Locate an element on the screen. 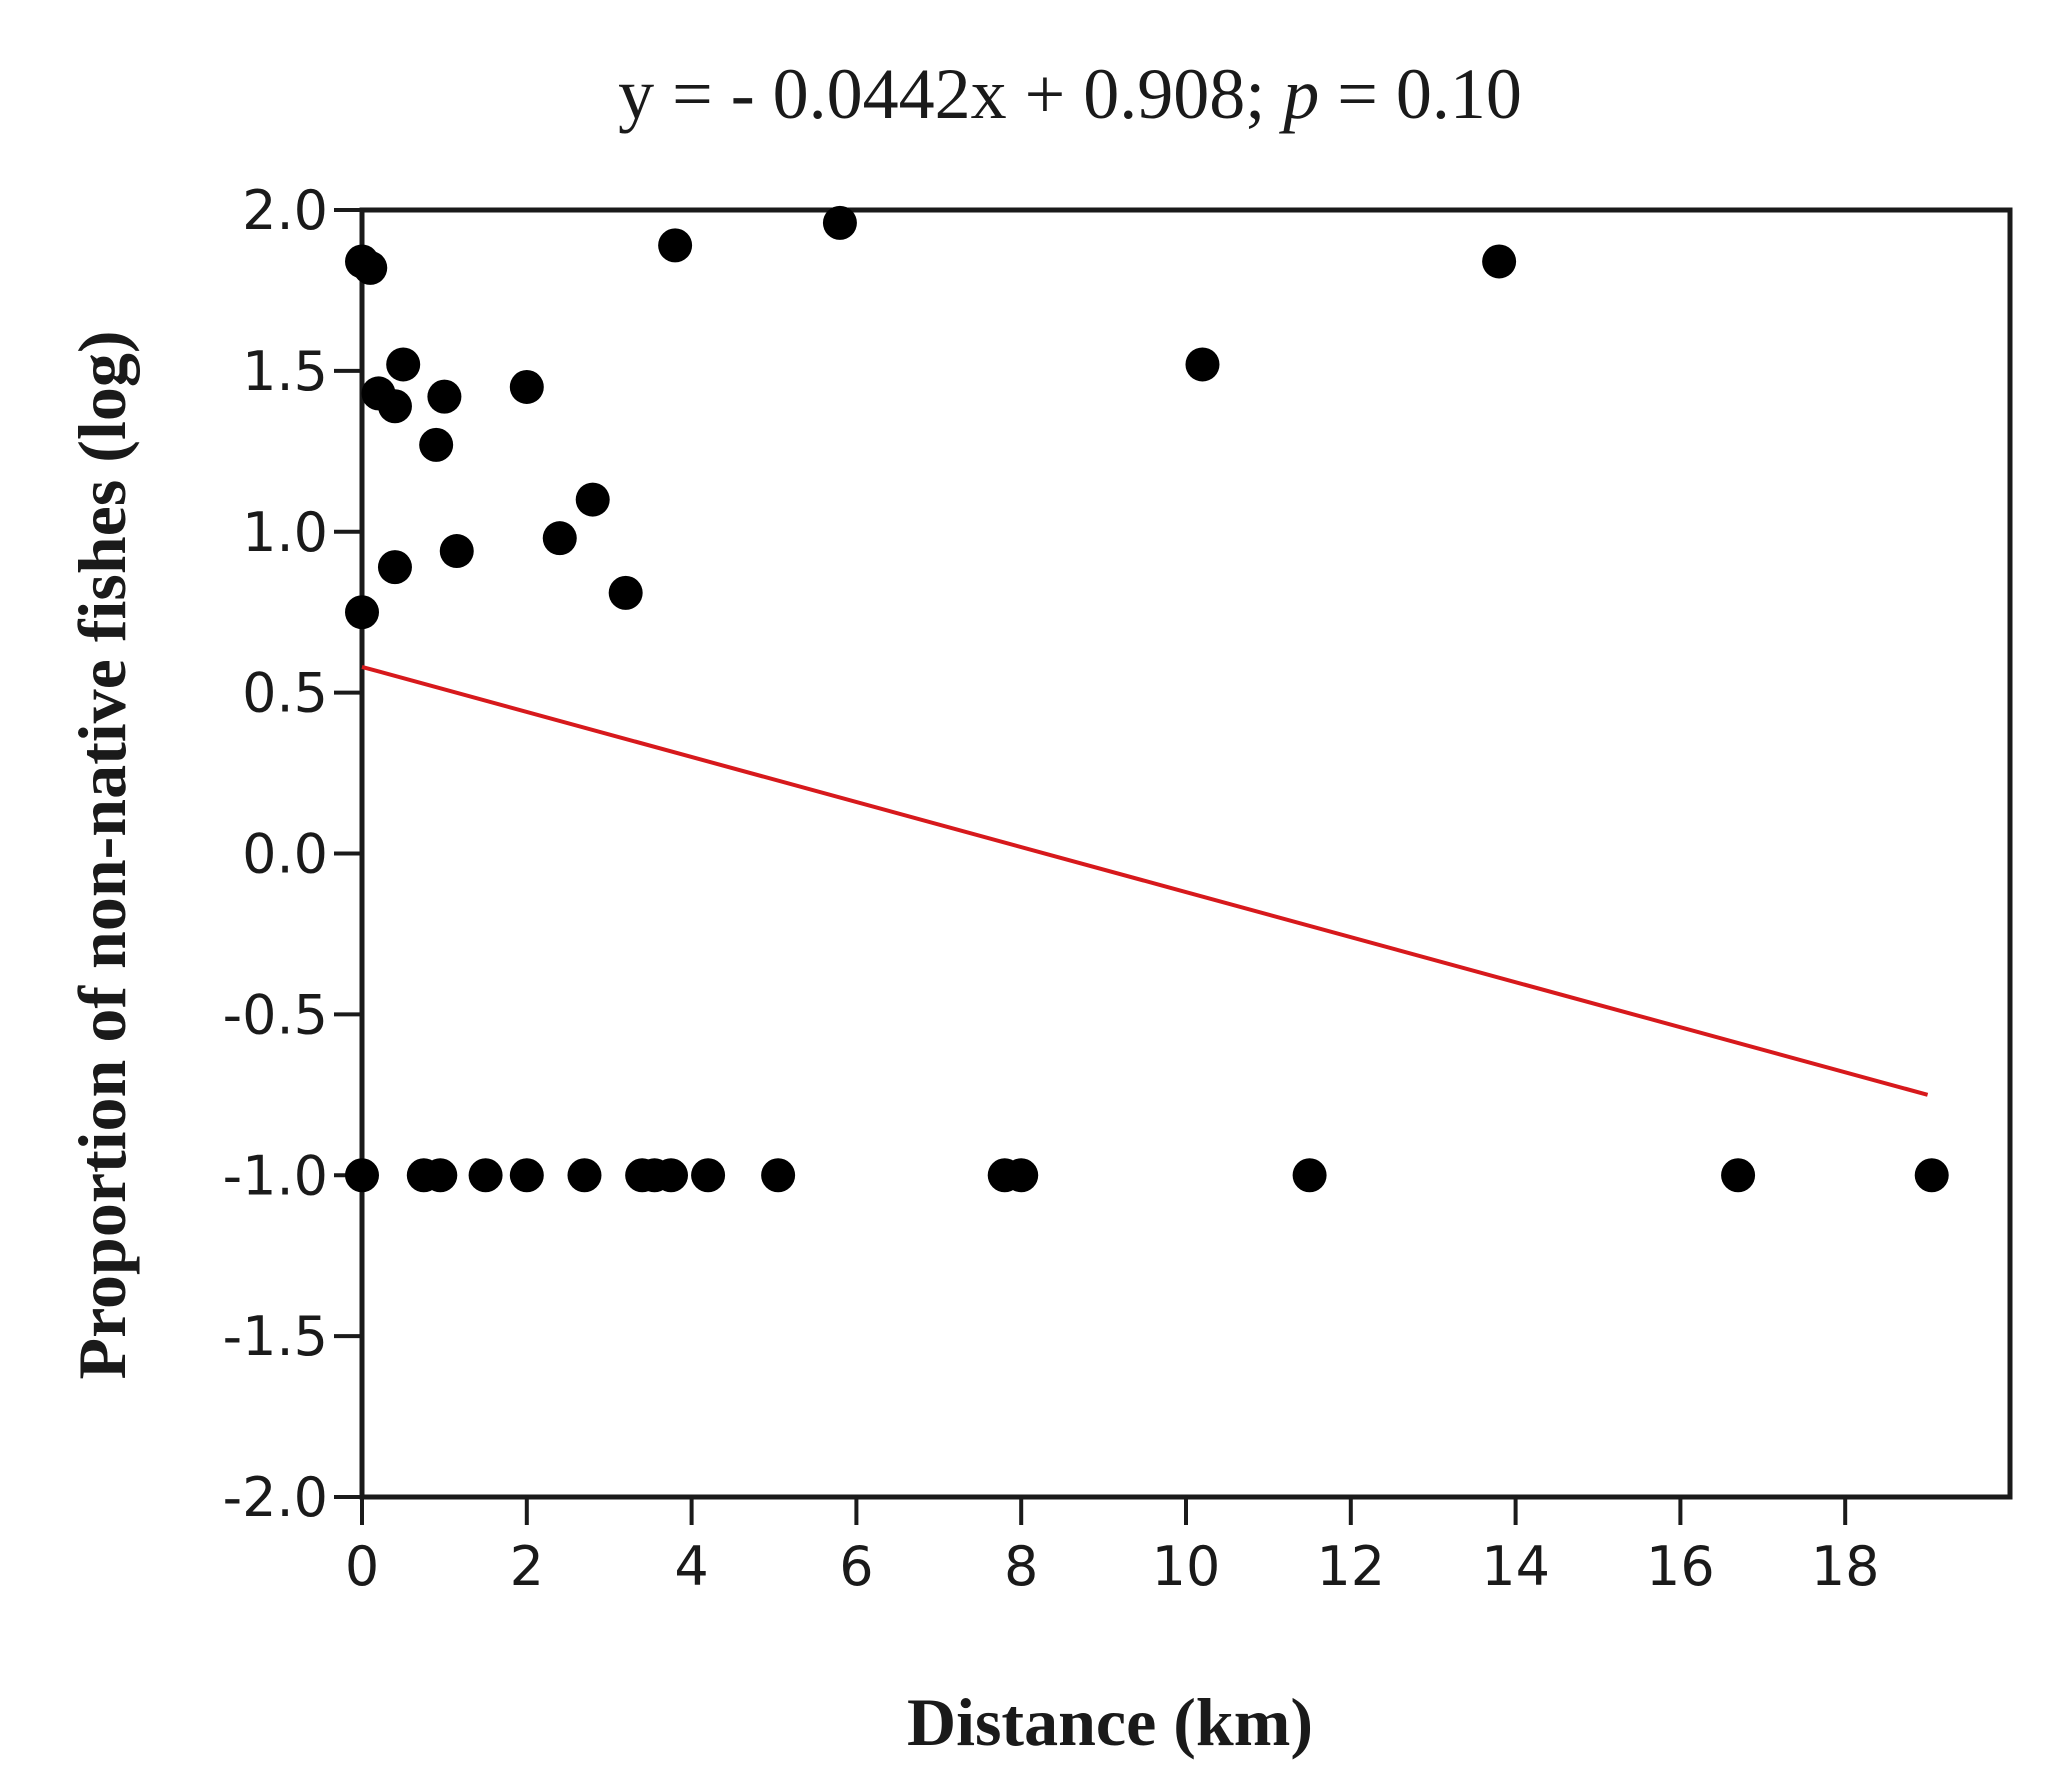 The height and width of the screenshot is (1784, 2051). x-tick-label: 0 is located at coordinates (362, 1566).